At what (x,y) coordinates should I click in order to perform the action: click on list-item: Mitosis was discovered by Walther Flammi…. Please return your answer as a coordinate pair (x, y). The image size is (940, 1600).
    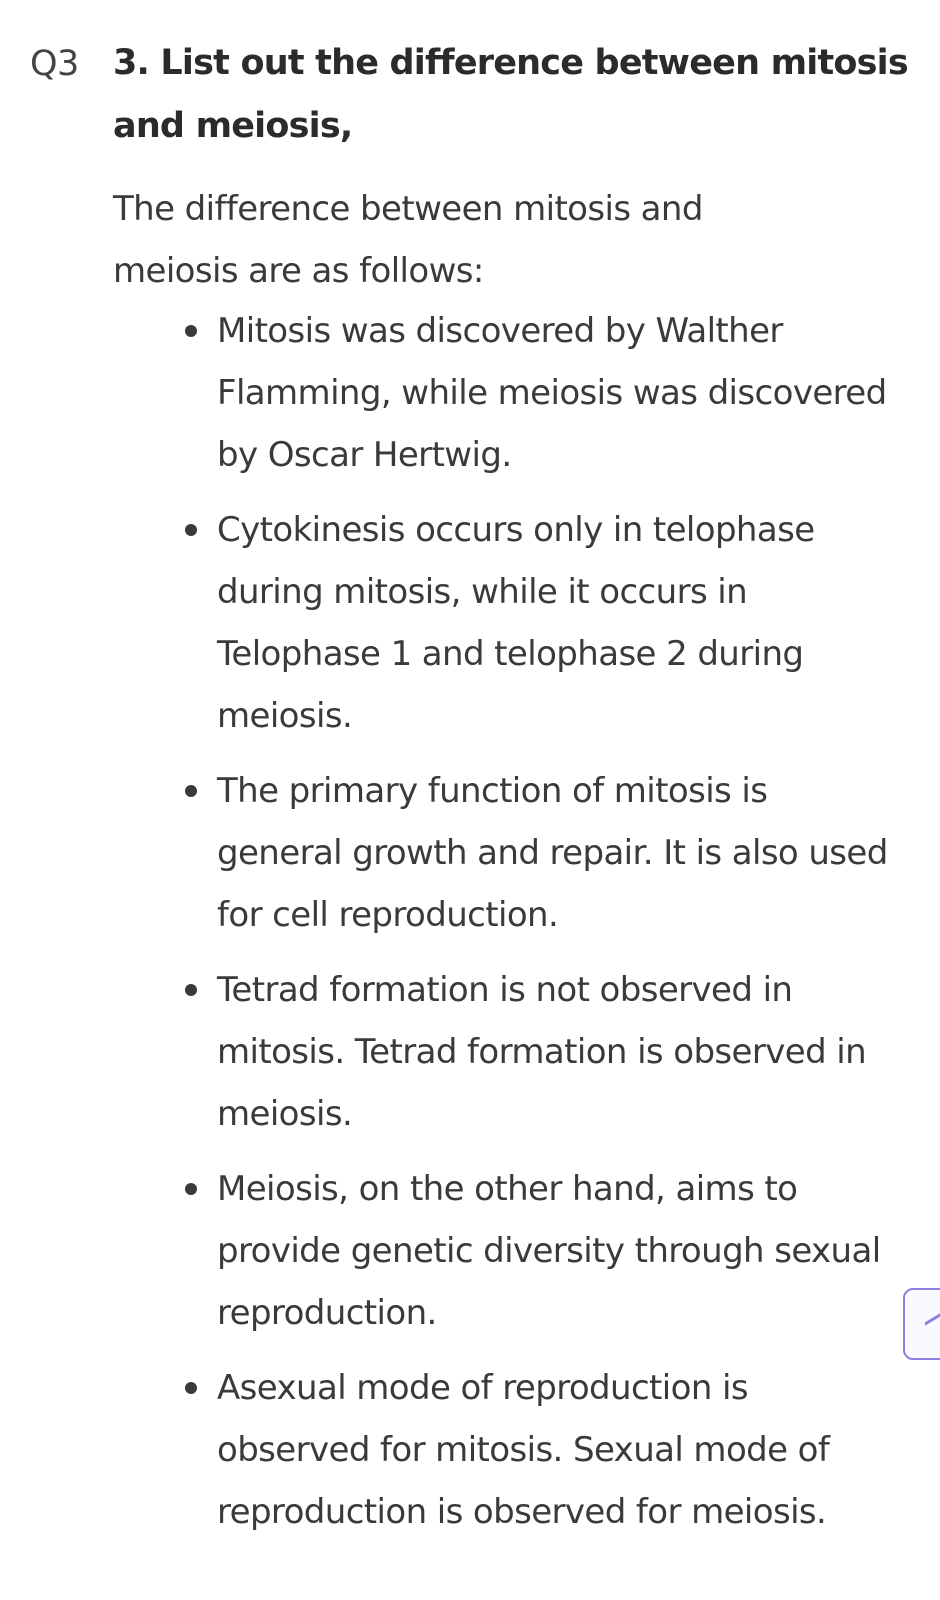
    Looking at the image, I should click on (448, 393).